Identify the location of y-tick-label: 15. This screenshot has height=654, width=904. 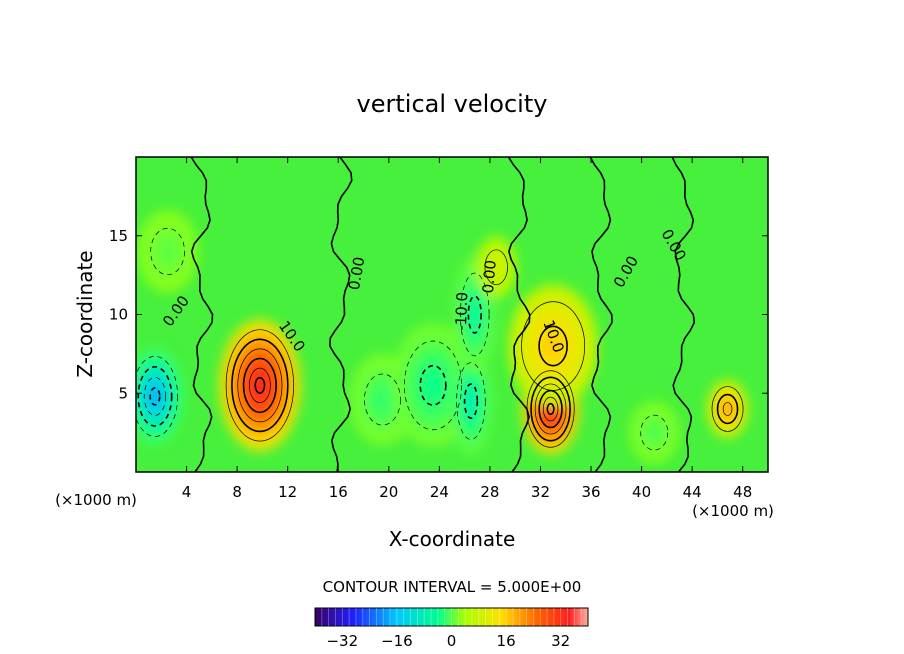
(118, 236).